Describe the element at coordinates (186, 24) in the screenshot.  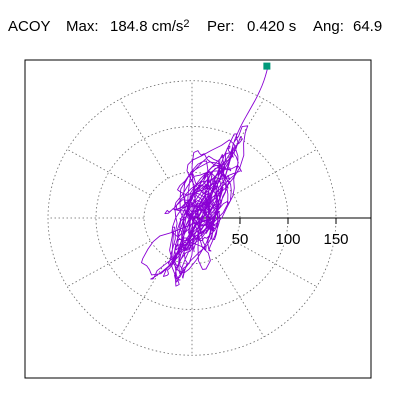
I see `max-value-exponent: 2` at that location.